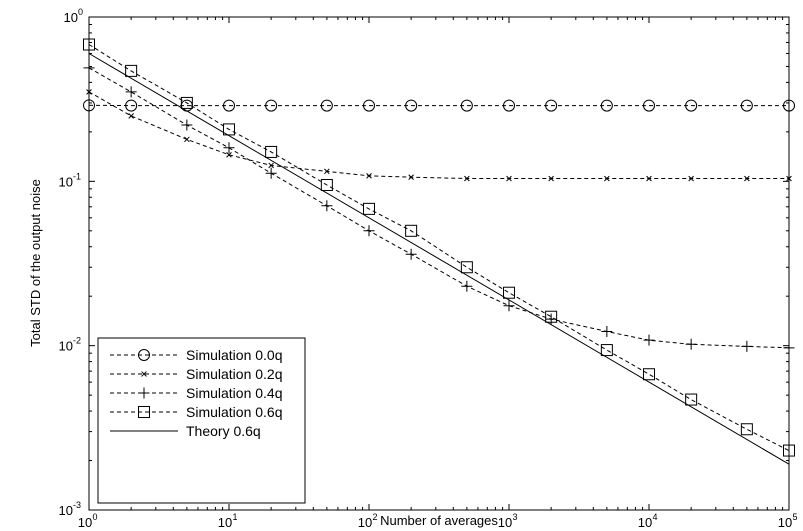 This screenshot has height=531, width=803. Describe the element at coordinates (234, 393) in the screenshot. I see `legend-label: Simulation 0.4q` at that location.